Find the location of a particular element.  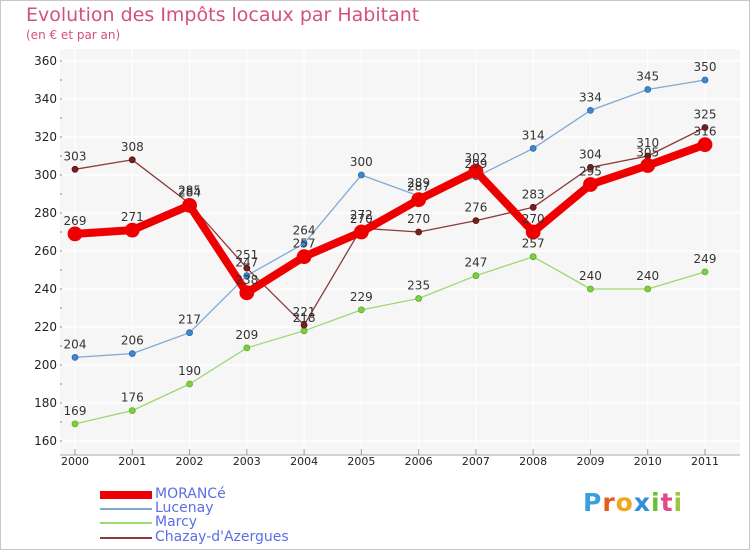

data-label: 272 is located at coordinates (361, 215).